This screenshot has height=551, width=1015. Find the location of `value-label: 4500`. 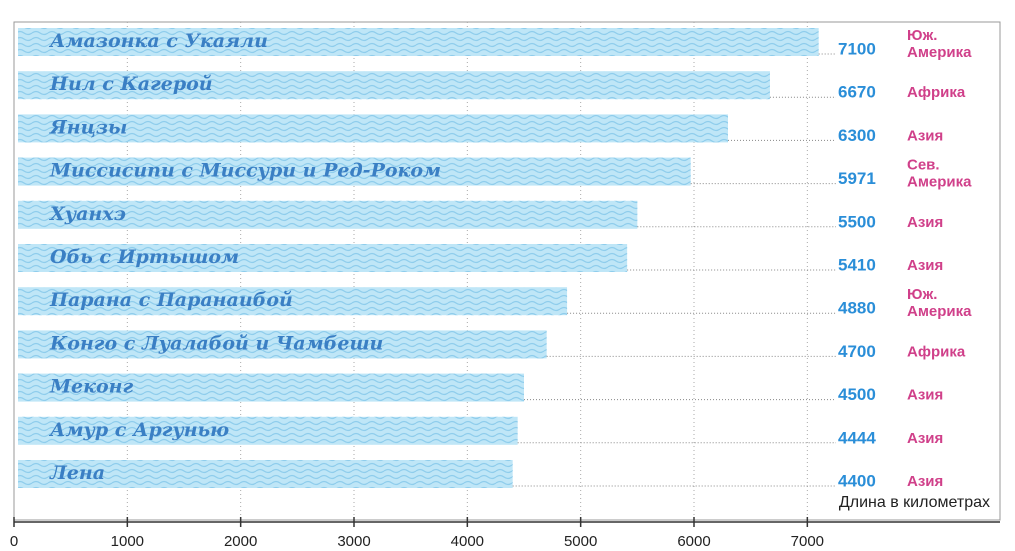

value-label: 4500 is located at coordinates (857, 394).